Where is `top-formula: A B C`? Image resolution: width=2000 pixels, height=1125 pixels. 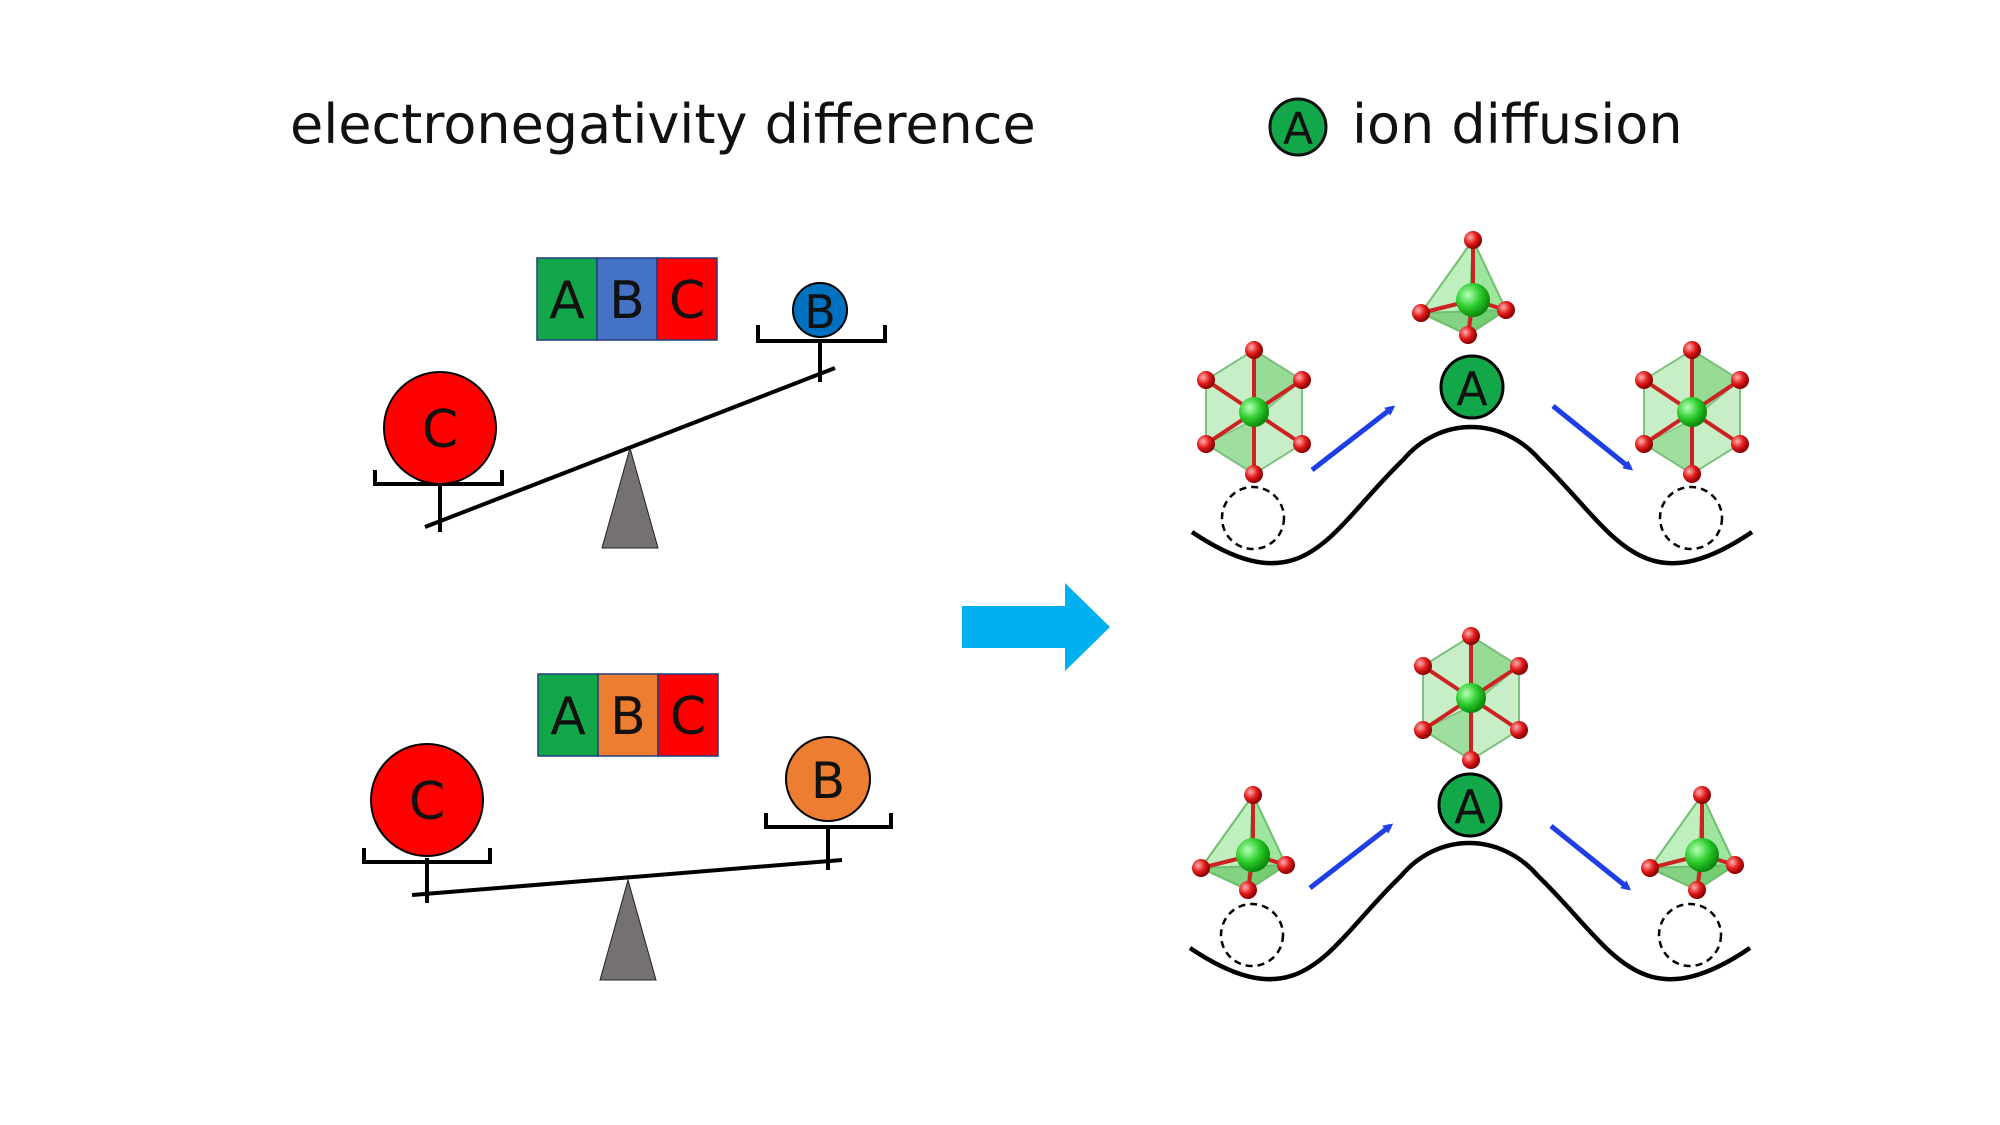
top-formula: A B C is located at coordinates (627, 299).